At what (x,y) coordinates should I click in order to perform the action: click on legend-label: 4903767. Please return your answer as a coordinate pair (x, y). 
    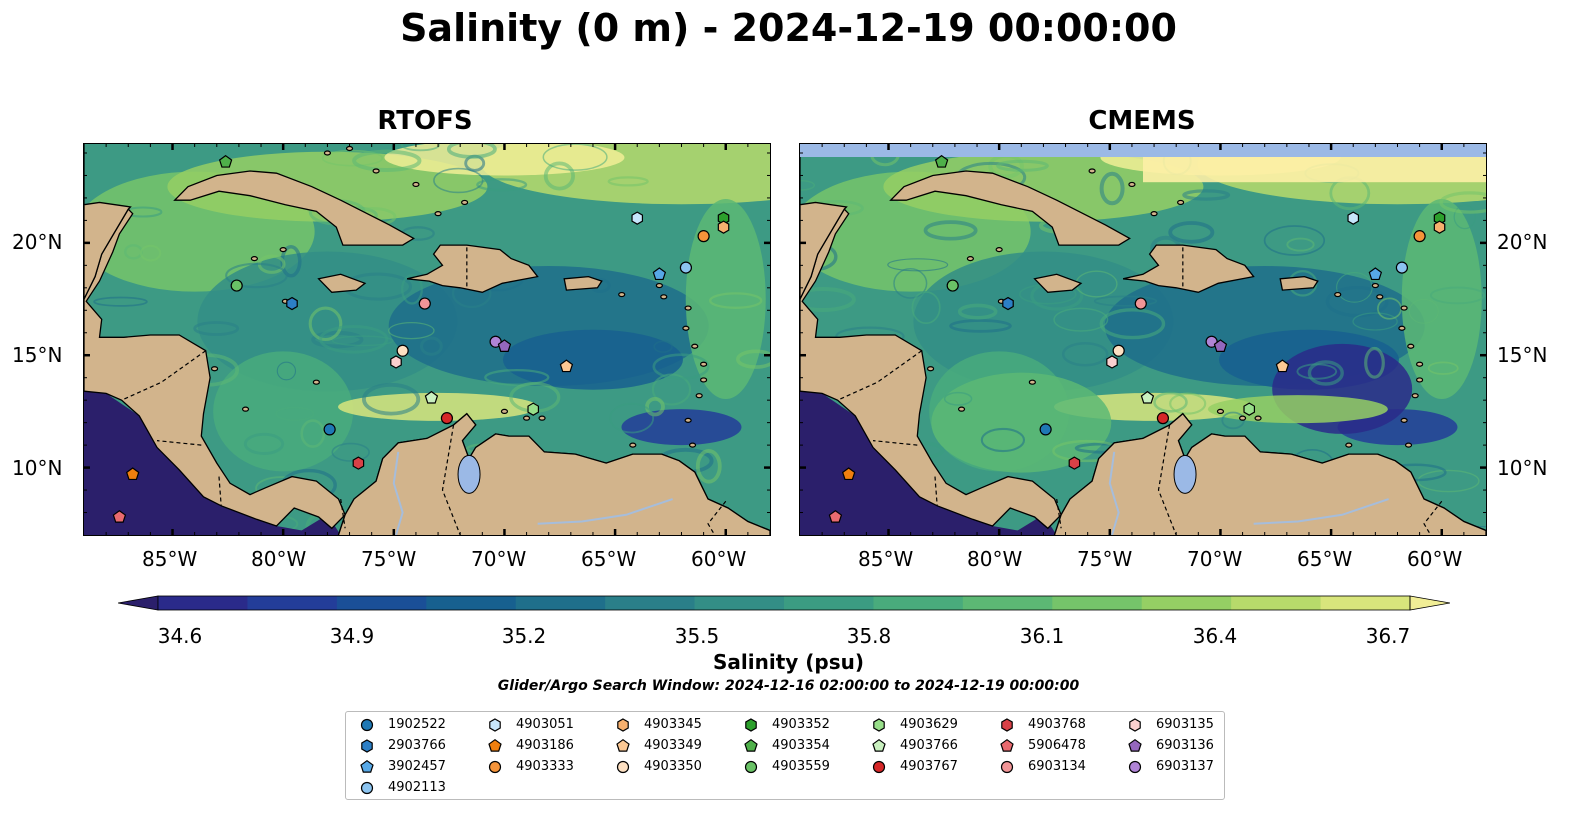
    Looking at the image, I should click on (929, 766).